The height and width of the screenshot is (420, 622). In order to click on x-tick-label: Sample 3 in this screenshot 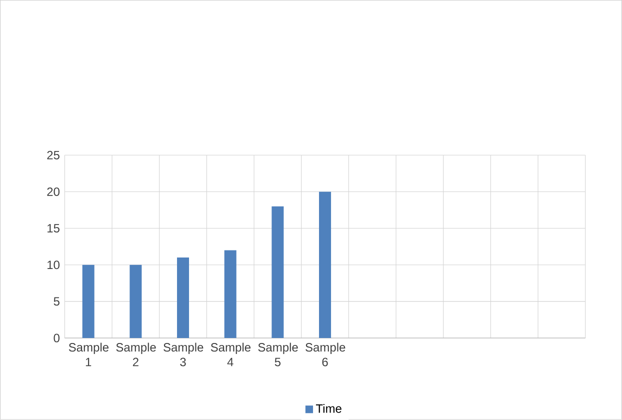, I will do `click(184, 354)`.